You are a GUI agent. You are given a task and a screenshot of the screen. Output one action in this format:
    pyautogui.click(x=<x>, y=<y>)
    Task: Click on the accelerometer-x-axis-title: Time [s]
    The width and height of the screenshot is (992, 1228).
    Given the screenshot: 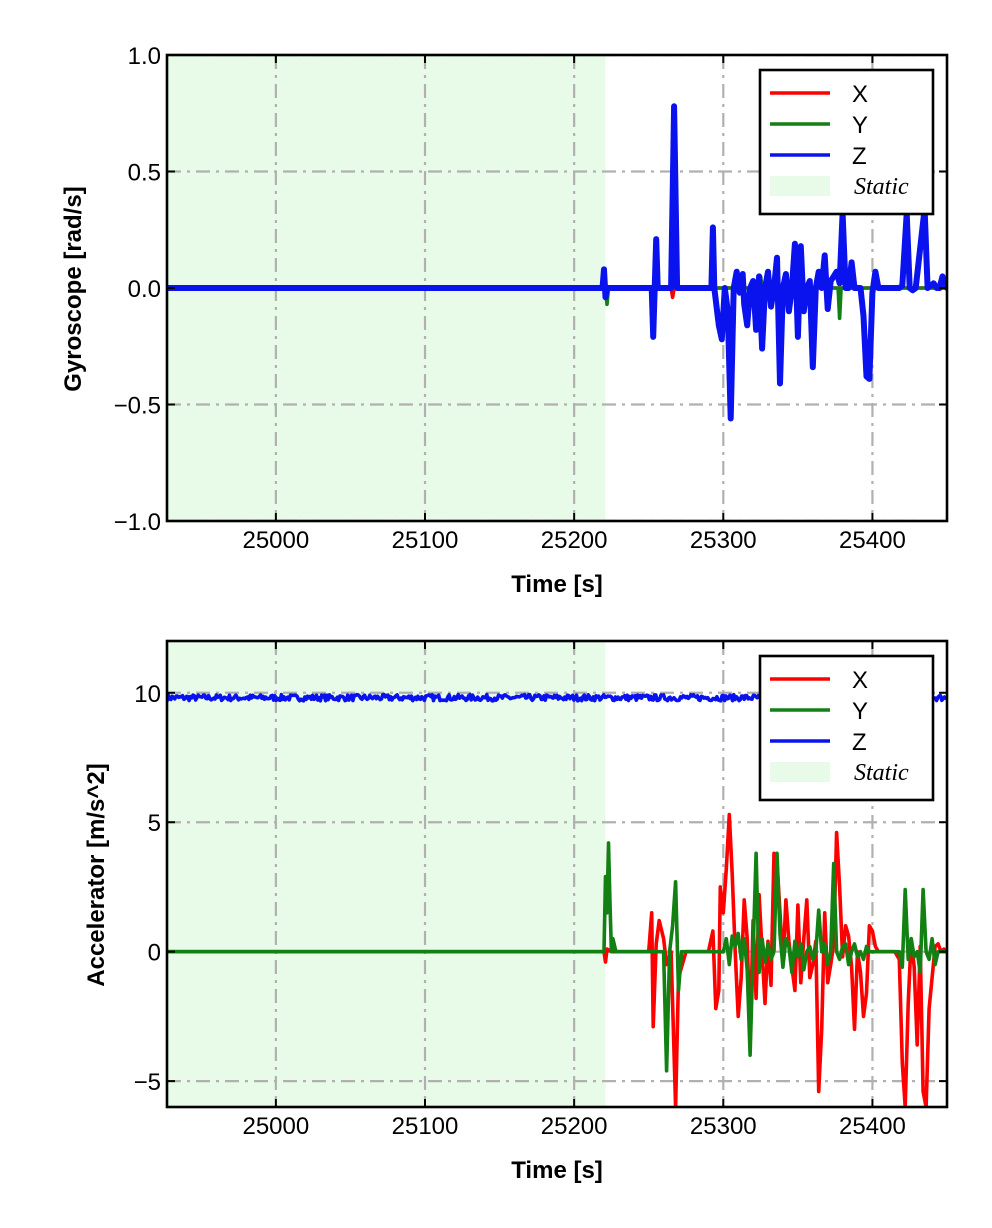 What is the action you would take?
    pyautogui.click(x=557, y=1170)
    